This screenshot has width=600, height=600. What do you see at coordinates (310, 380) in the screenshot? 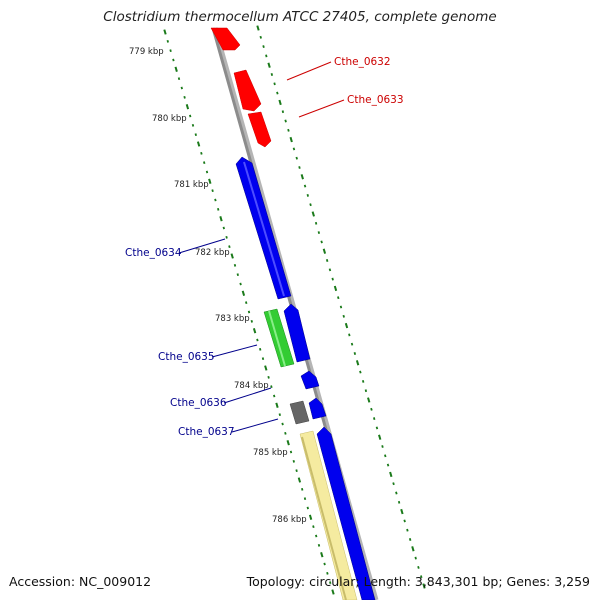
I see `gene-blue-784a` at bounding box center [310, 380].